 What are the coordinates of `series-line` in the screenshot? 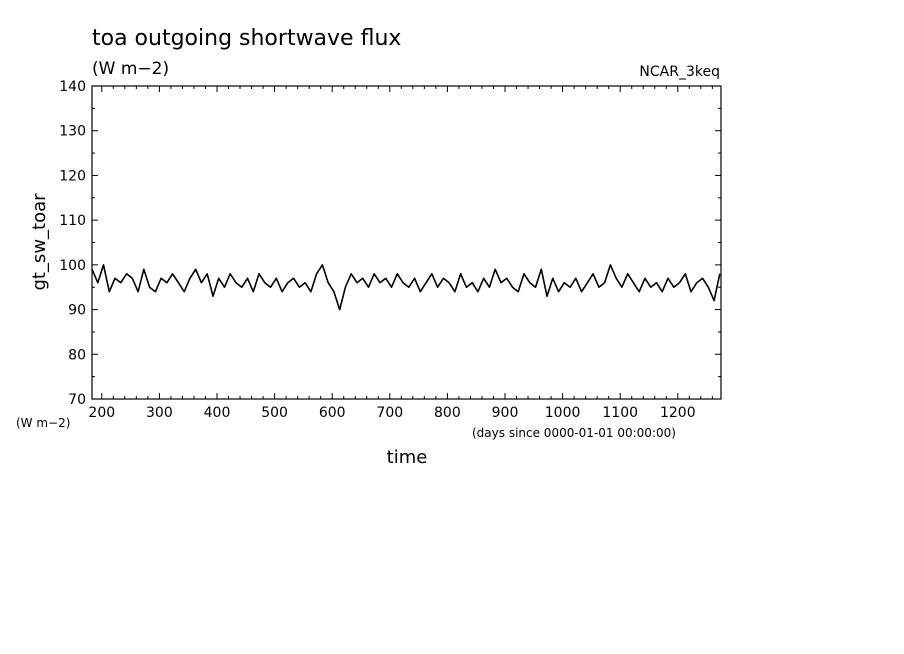 It's located at (406, 287).